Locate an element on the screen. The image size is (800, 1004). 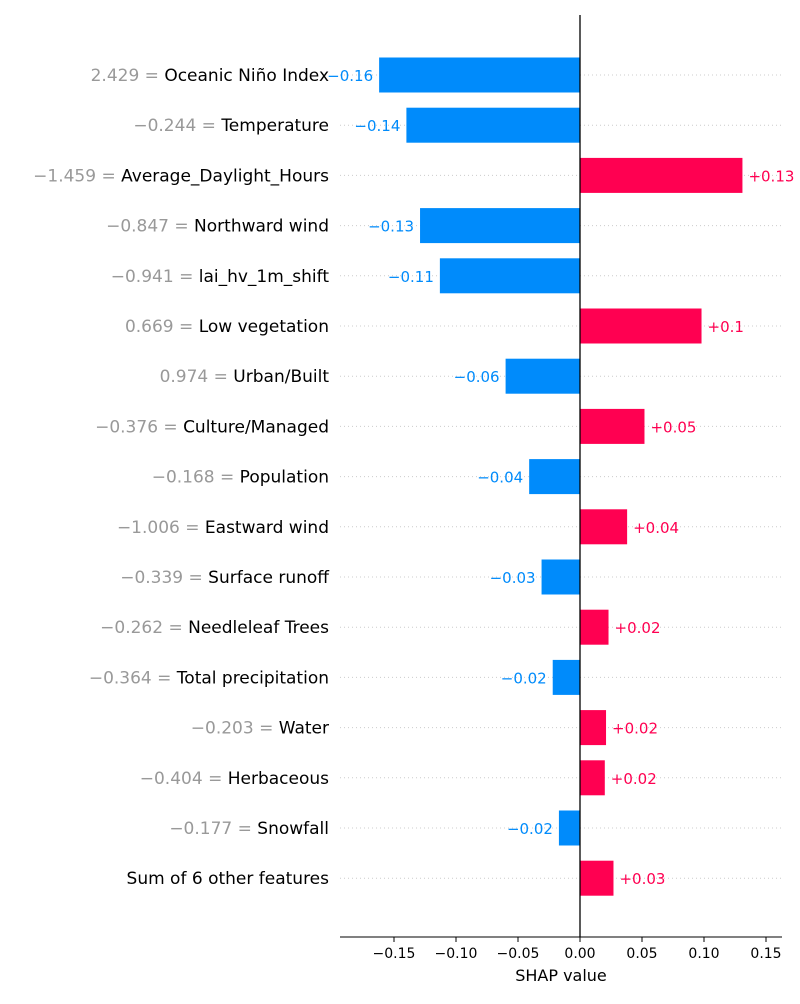
feature-label: −0.404 = Herbaceous is located at coordinates (234, 779).